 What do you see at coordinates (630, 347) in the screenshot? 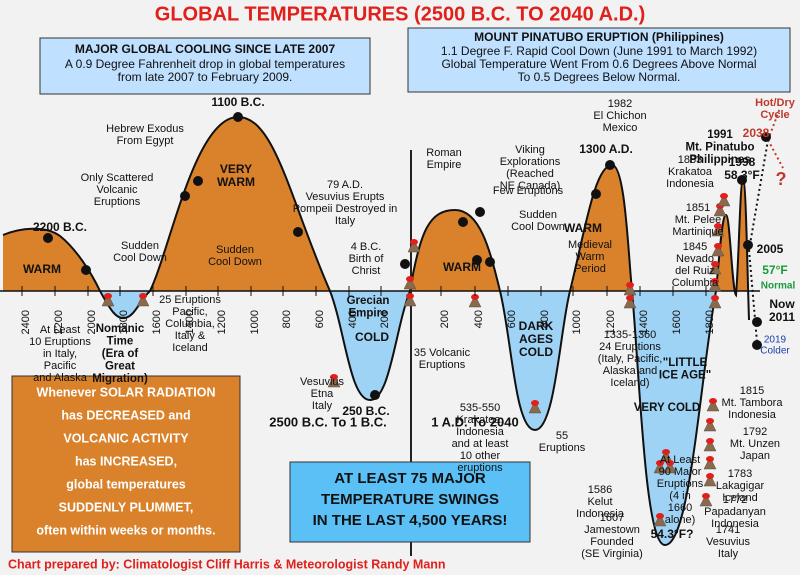
I see `annotation: 24 Eruptions` at bounding box center [630, 347].